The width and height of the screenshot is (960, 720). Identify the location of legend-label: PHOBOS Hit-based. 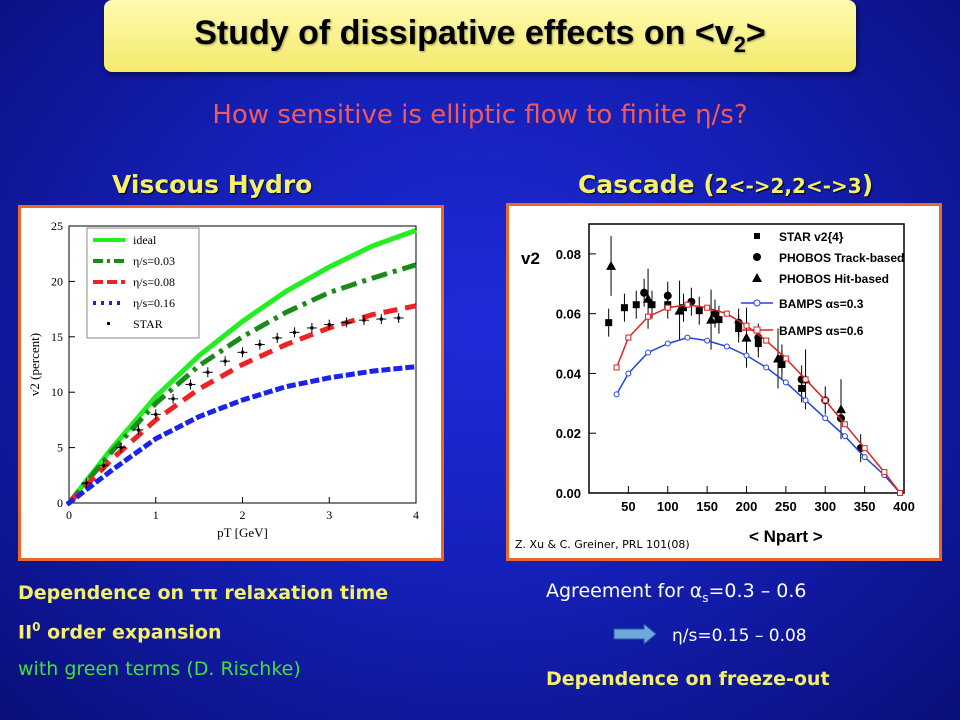
(834, 279).